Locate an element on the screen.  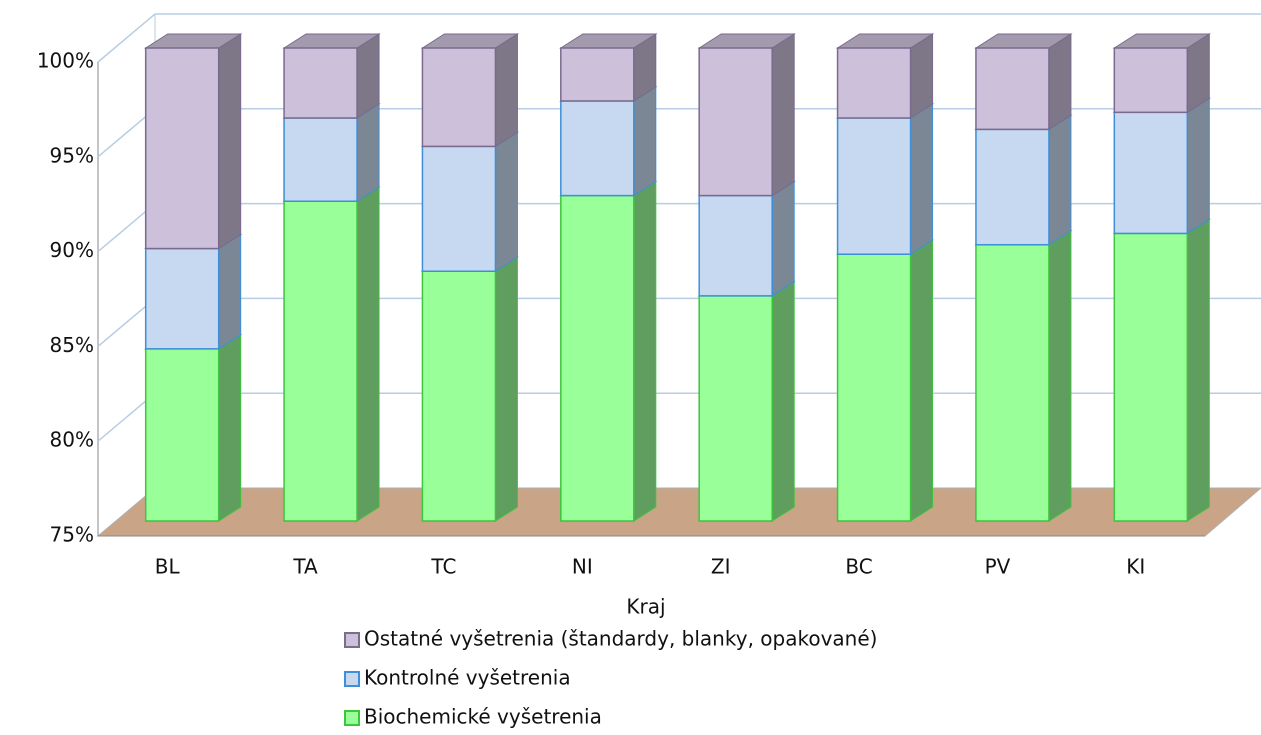
x-tick-label: BC is located at coordinates (858, 567).